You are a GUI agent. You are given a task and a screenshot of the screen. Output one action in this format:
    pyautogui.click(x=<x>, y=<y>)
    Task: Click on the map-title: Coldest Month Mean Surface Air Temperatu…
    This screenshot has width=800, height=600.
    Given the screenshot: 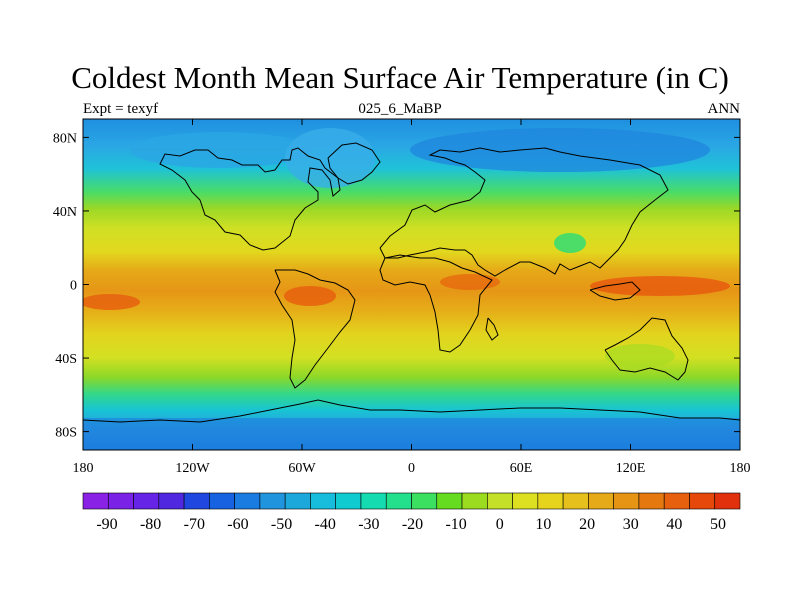 What is the action you would take?
    pyautogui.click(x=400, y=77)
    